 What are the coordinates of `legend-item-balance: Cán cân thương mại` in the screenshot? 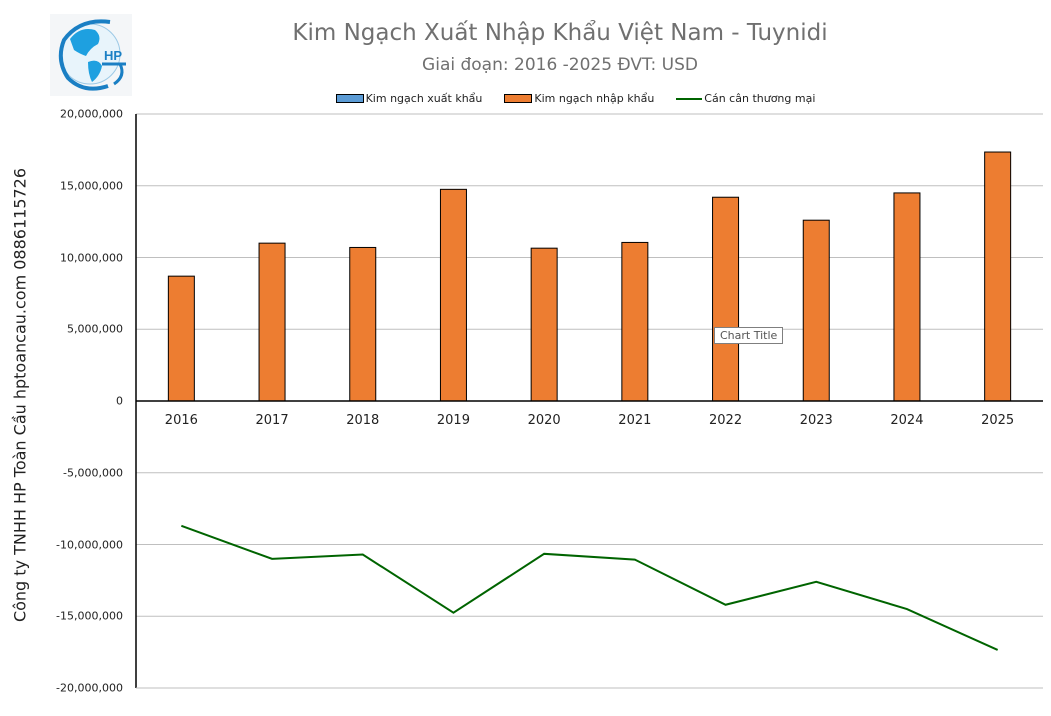 It's located at (745, 98).